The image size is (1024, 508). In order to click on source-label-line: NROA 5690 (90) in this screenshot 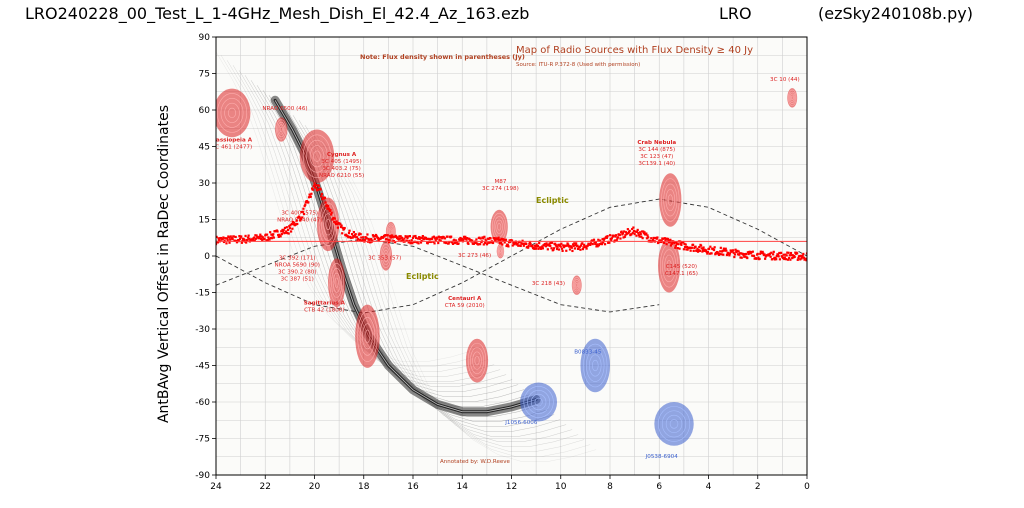, I will do `click(297, 266)`.